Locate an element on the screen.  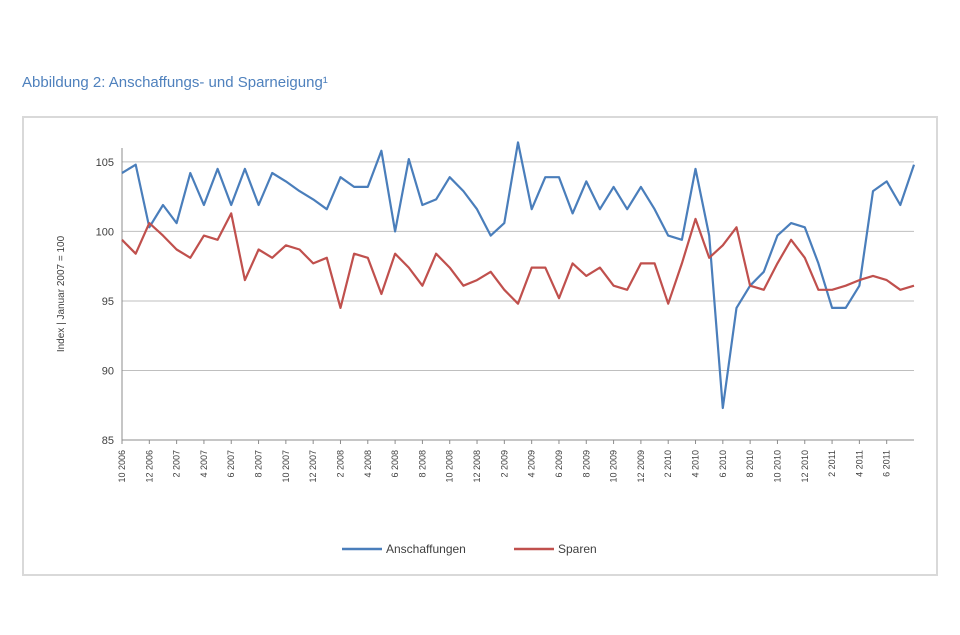
x-tick-label: 10 2006 is located at coordinates (122, 466).